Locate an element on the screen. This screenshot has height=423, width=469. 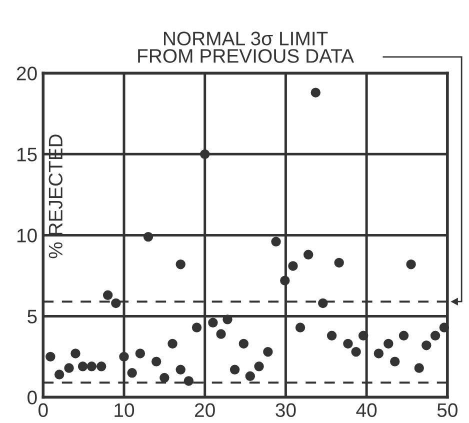
x-tick-label: 10 is located at coordinates (124, 410).